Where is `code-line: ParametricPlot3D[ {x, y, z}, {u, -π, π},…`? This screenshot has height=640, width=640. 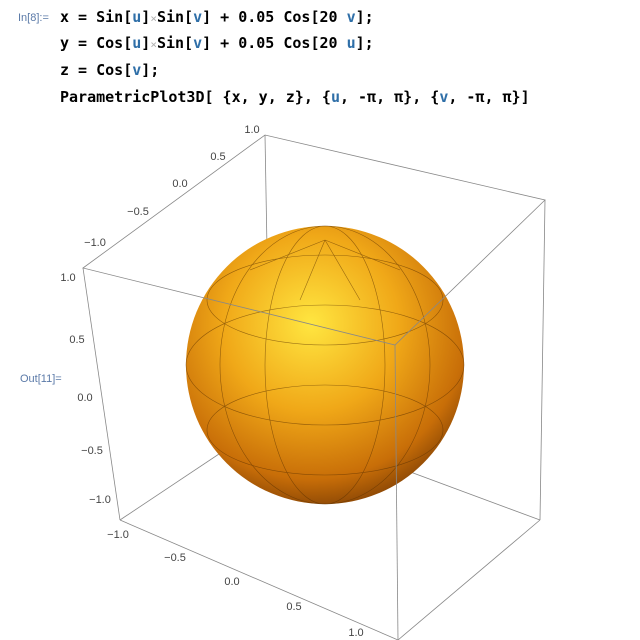
code-line: ParametricPlot3D[ {x, y, z}, {u, -π, π},… is located at coordinates (295, 97).